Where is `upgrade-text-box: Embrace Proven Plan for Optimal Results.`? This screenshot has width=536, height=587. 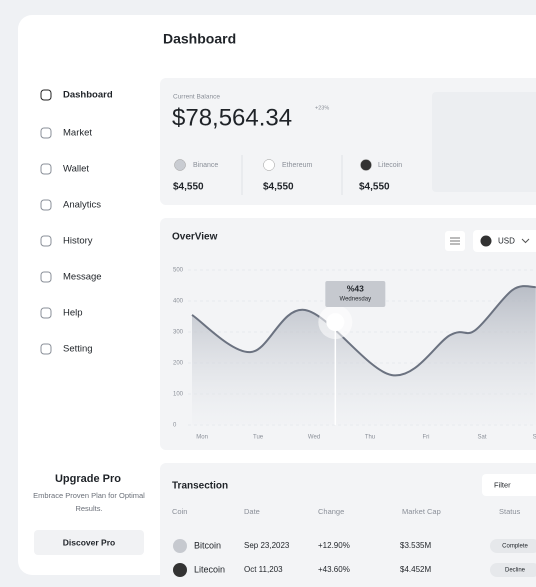
upgrade-text-box: Embrace Proven Plan for Optimal Results. is located at coordinates (89, 502).